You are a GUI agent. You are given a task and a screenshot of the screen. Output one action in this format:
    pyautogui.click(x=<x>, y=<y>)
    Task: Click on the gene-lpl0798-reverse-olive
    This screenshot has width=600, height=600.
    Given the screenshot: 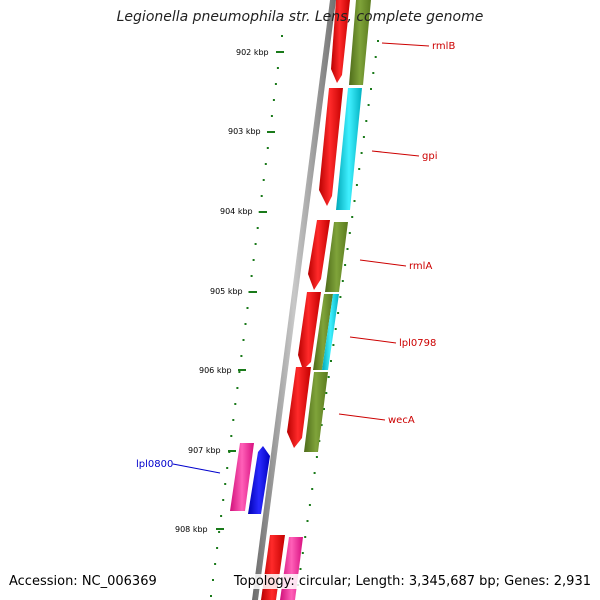 What is the action you would take?
    pyautogui.click(x=323, y=332)
    